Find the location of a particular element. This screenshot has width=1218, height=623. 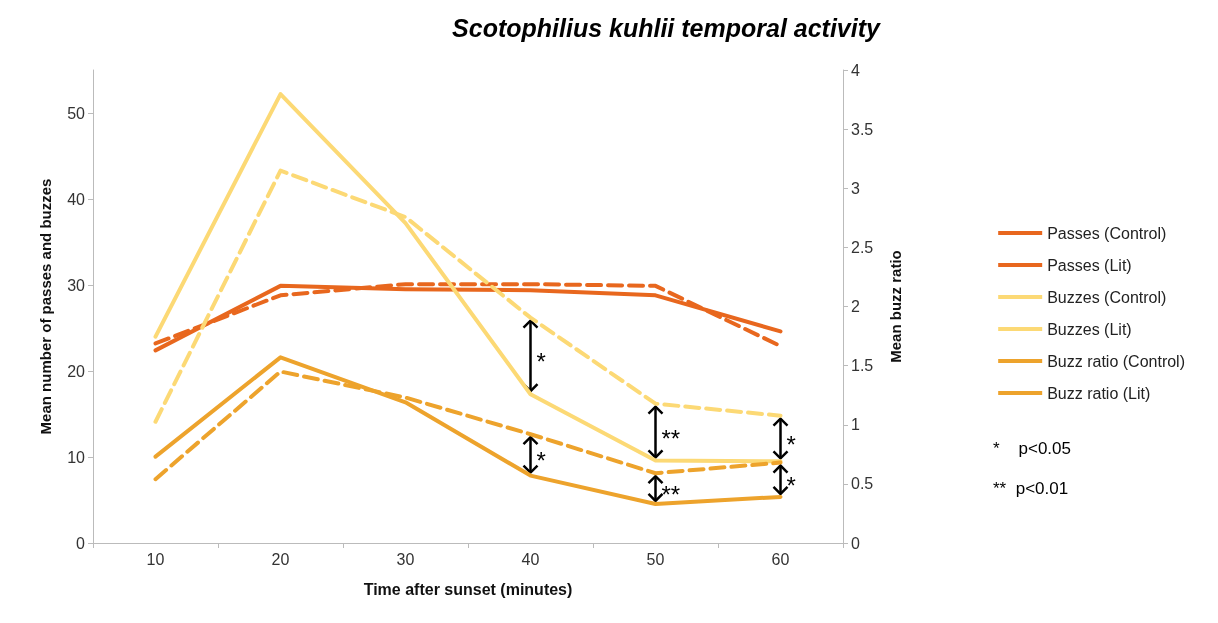

y-tick-label: 0 is located at coordinates (81, 543).